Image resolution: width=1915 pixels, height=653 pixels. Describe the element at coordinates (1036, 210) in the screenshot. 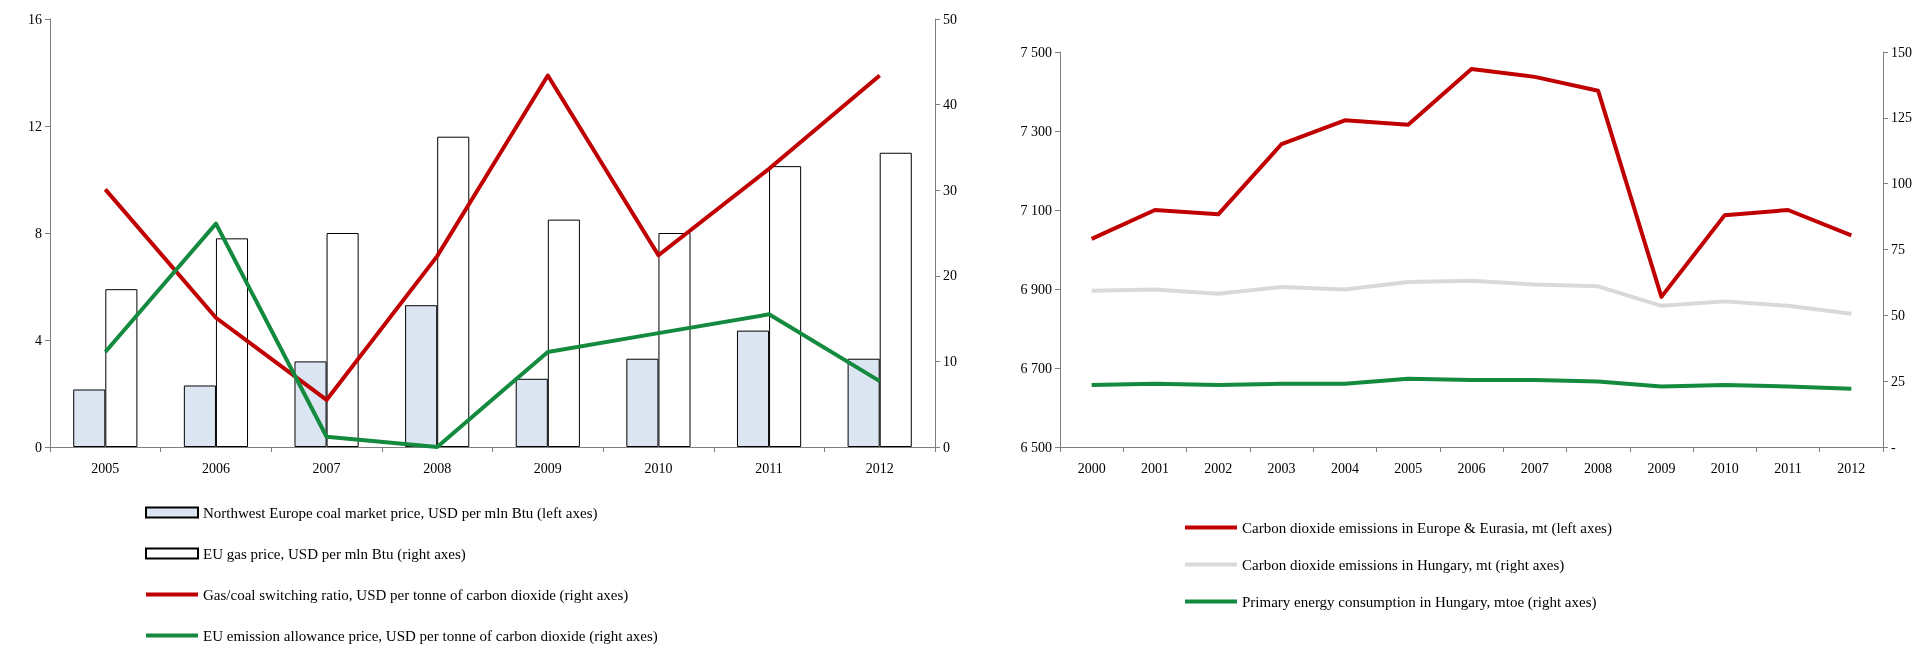

I see `y-tick-label: 7 100` at that location.